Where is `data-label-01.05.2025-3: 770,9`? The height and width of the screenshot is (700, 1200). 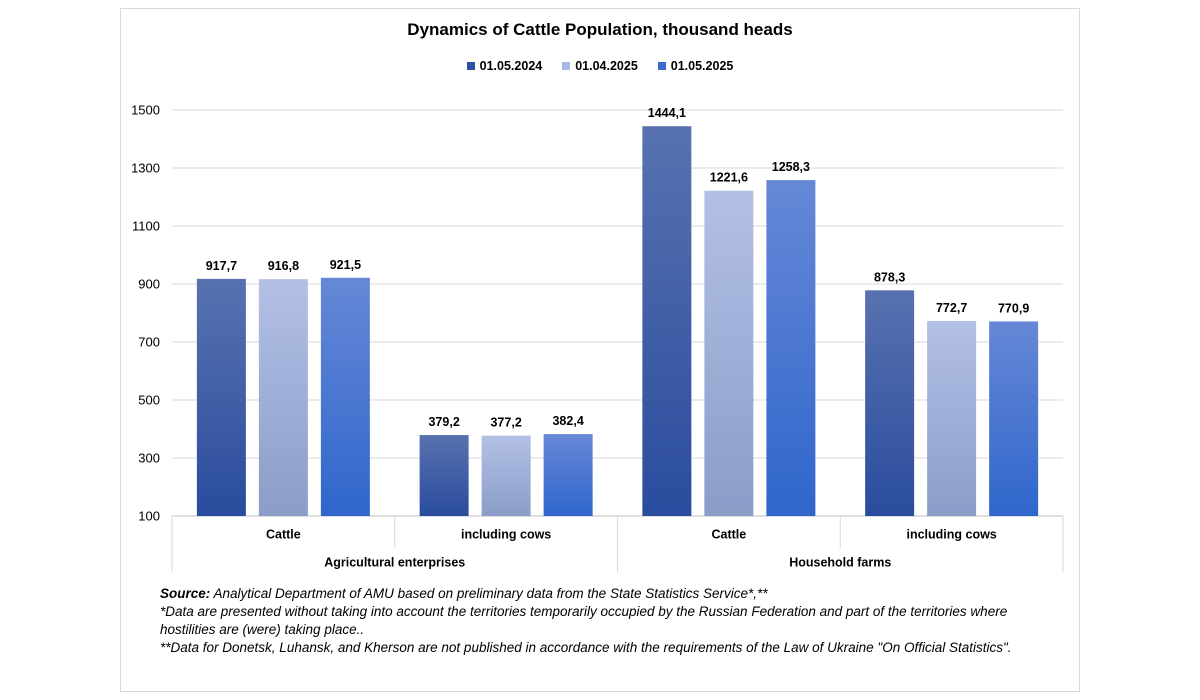 data-label-01.05.2025-3: 770,9 is located at coordinates (1013, 308).